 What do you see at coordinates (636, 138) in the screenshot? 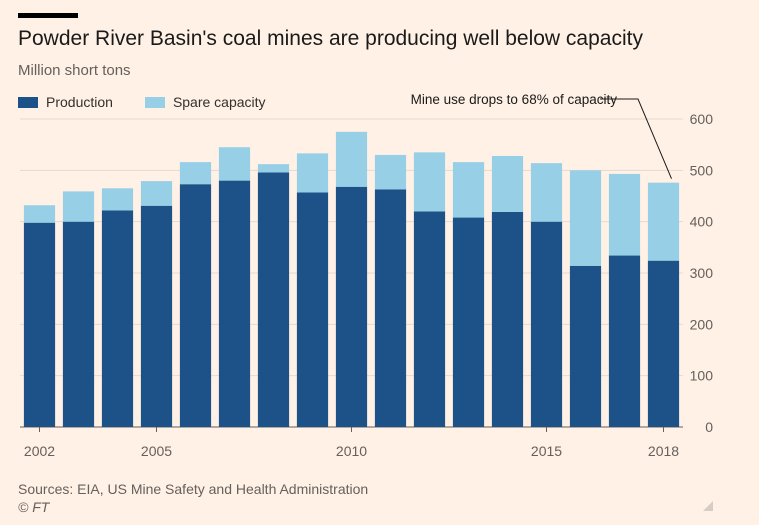
I see `annotation-leader-line` at bounding box center [636, 138].